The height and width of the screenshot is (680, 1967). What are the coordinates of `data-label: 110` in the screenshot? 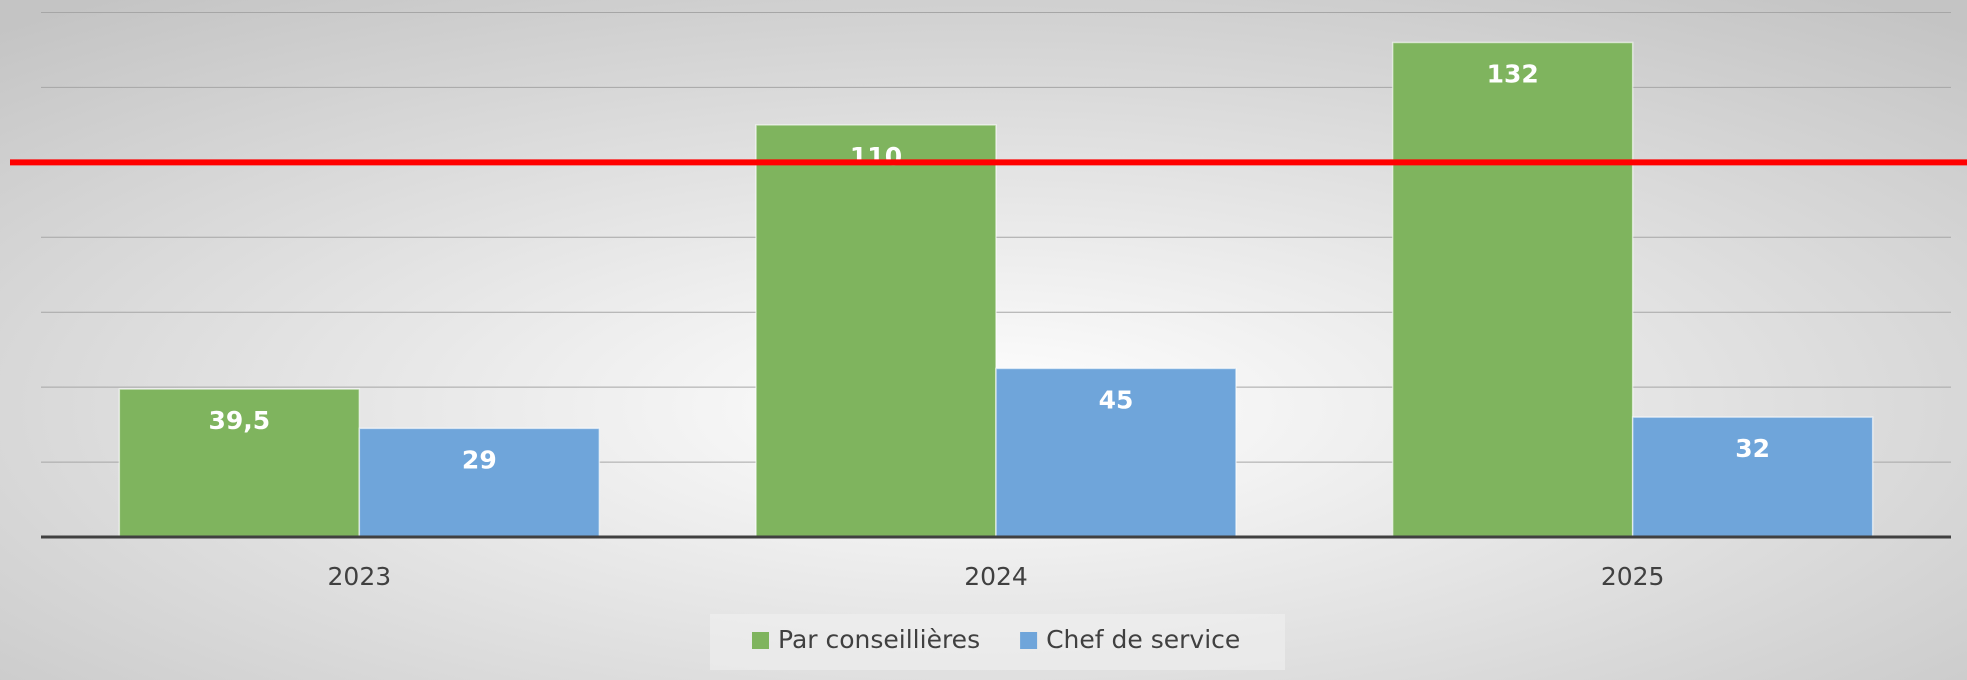 It's located at (876, 156).